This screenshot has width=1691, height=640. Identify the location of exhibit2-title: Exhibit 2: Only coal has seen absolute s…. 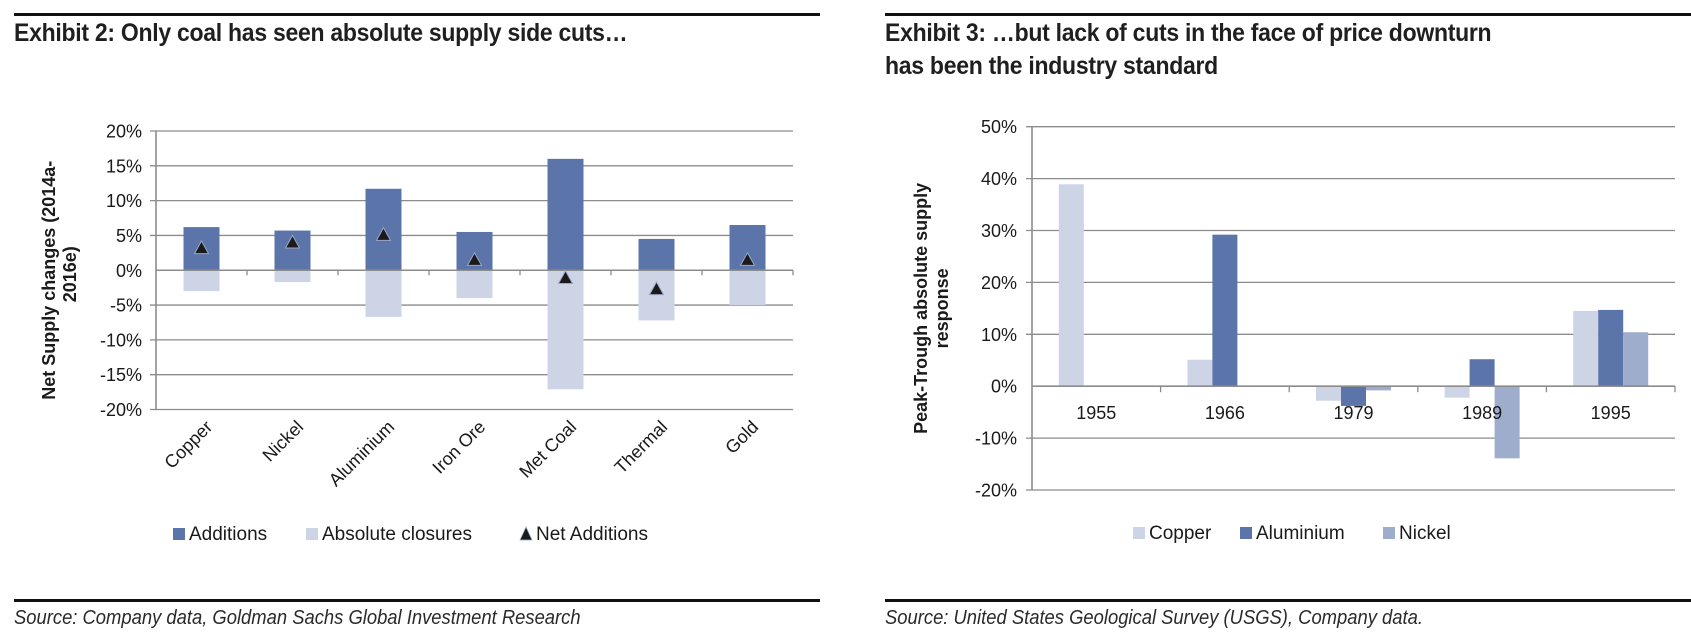
(321, 33).